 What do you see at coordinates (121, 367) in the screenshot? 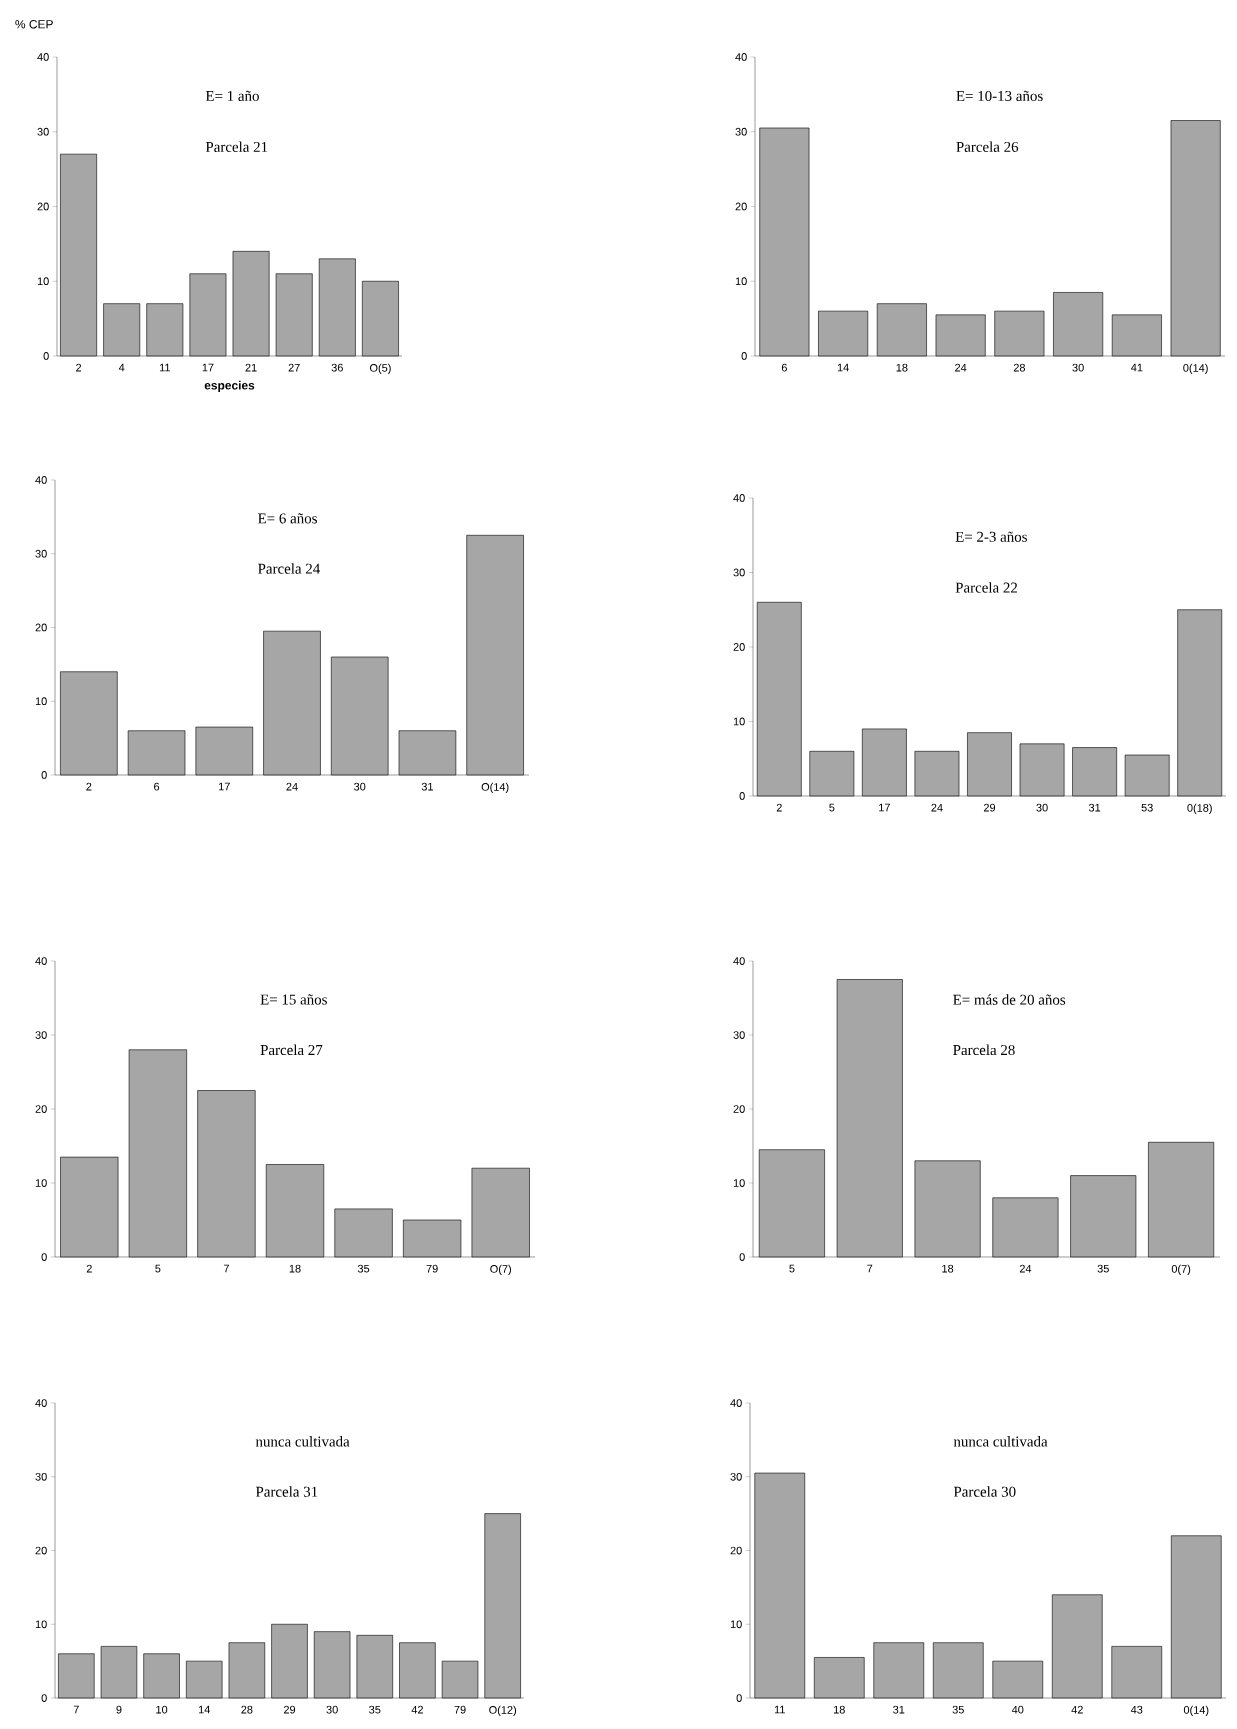
I see `x-tick-label: 4` at bounding box center [121, 367].